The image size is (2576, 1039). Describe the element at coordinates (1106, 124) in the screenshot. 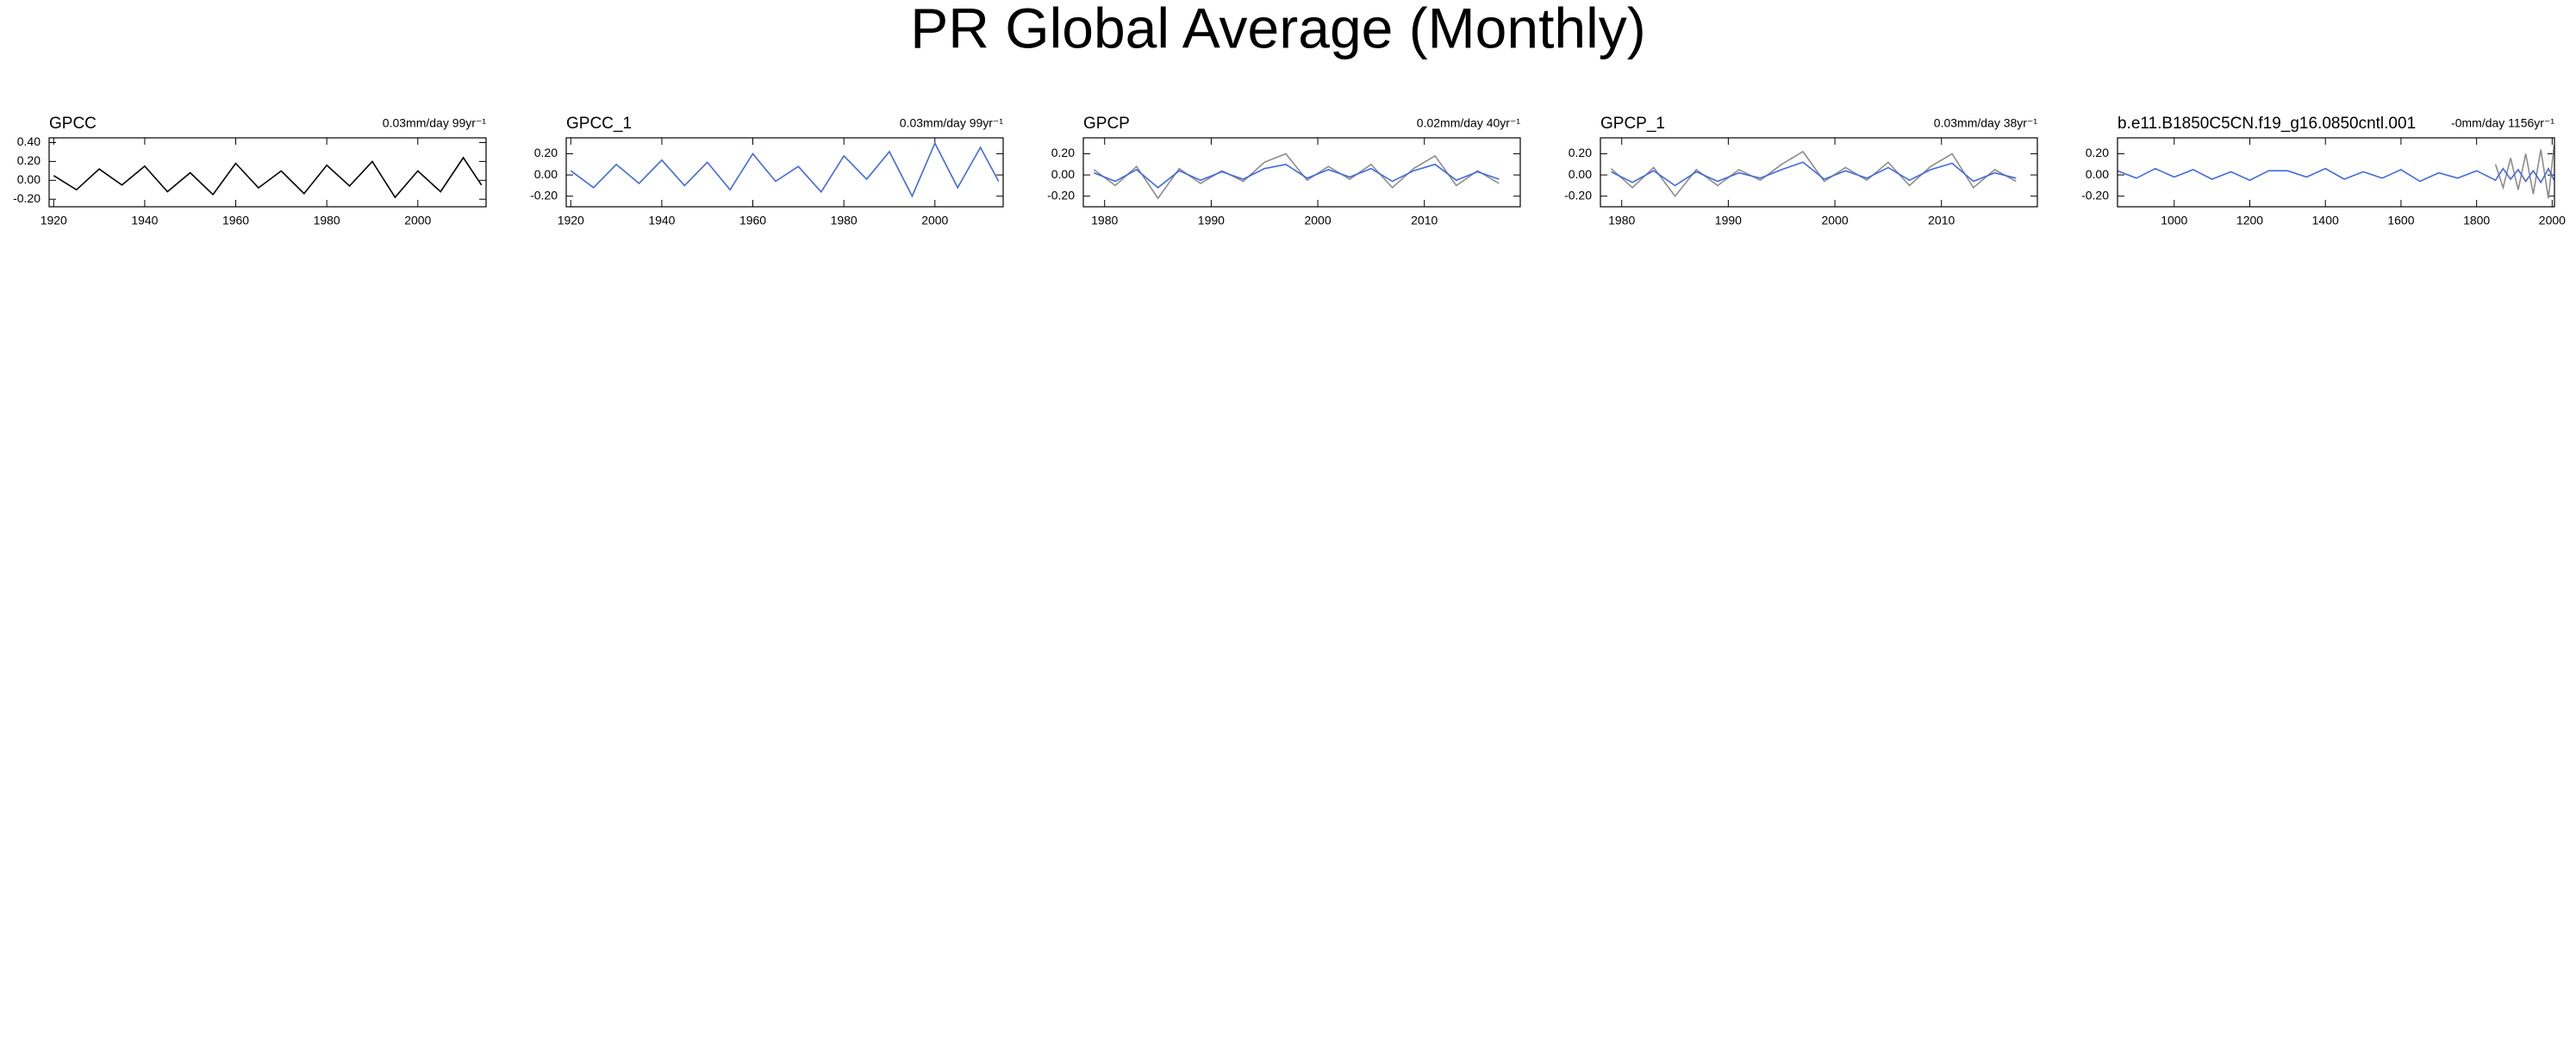

I see `panel-title: GPCP` at that location.